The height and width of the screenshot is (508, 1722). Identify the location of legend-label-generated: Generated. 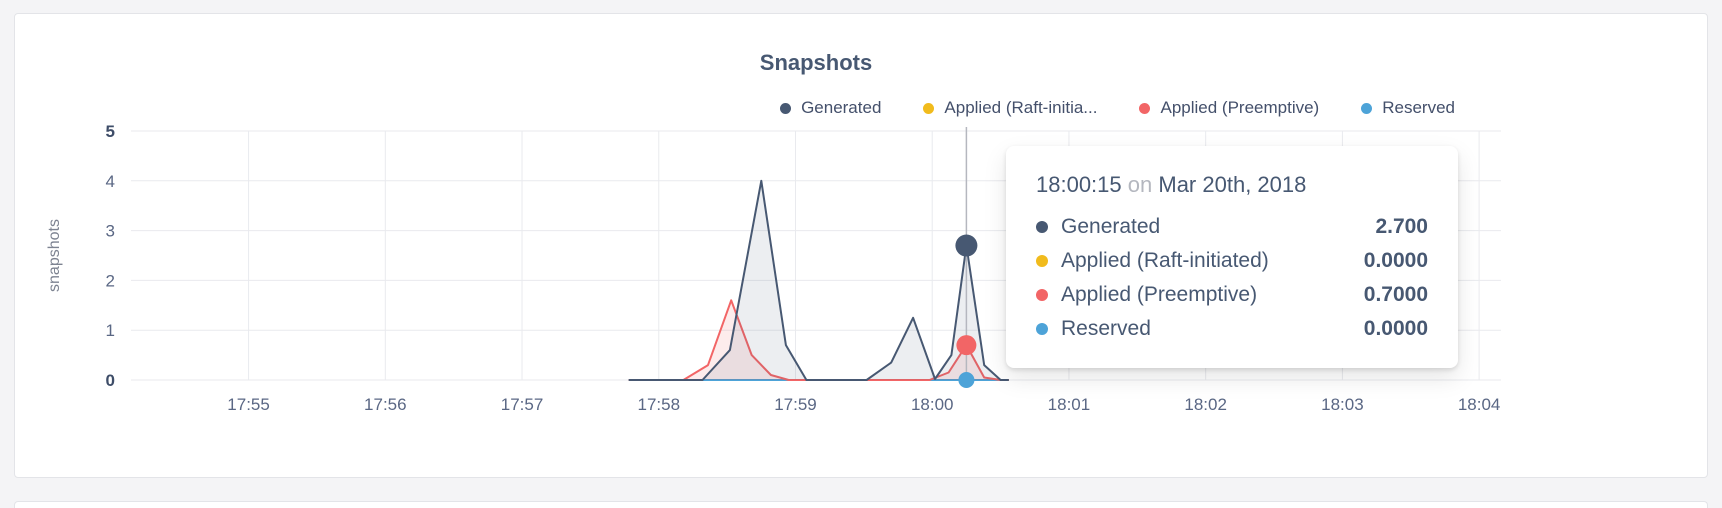
(841, 107).